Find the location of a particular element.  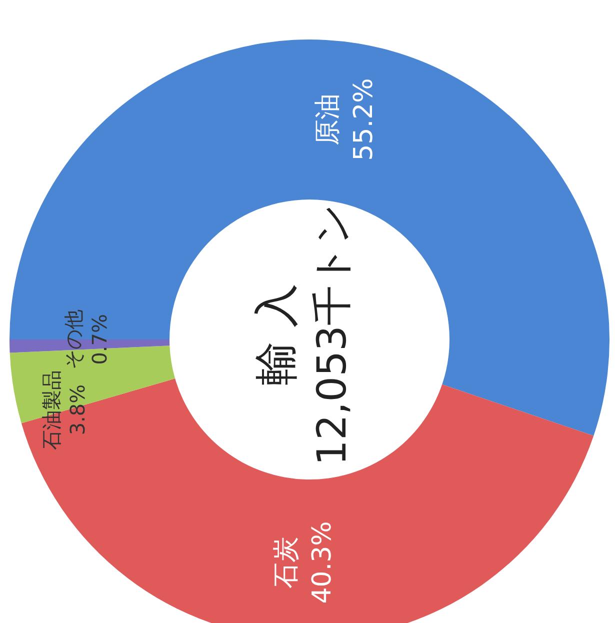

data-label: 3.8% is located at coordinates (77, 410).